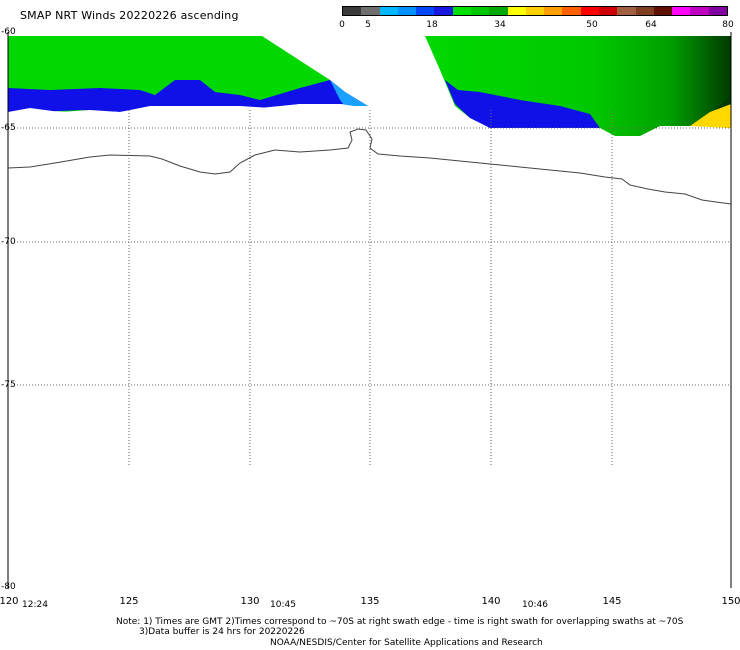  Describe the element at coordinates (188, 78) in the screenshot. I see `left-wind-swath` at that location.